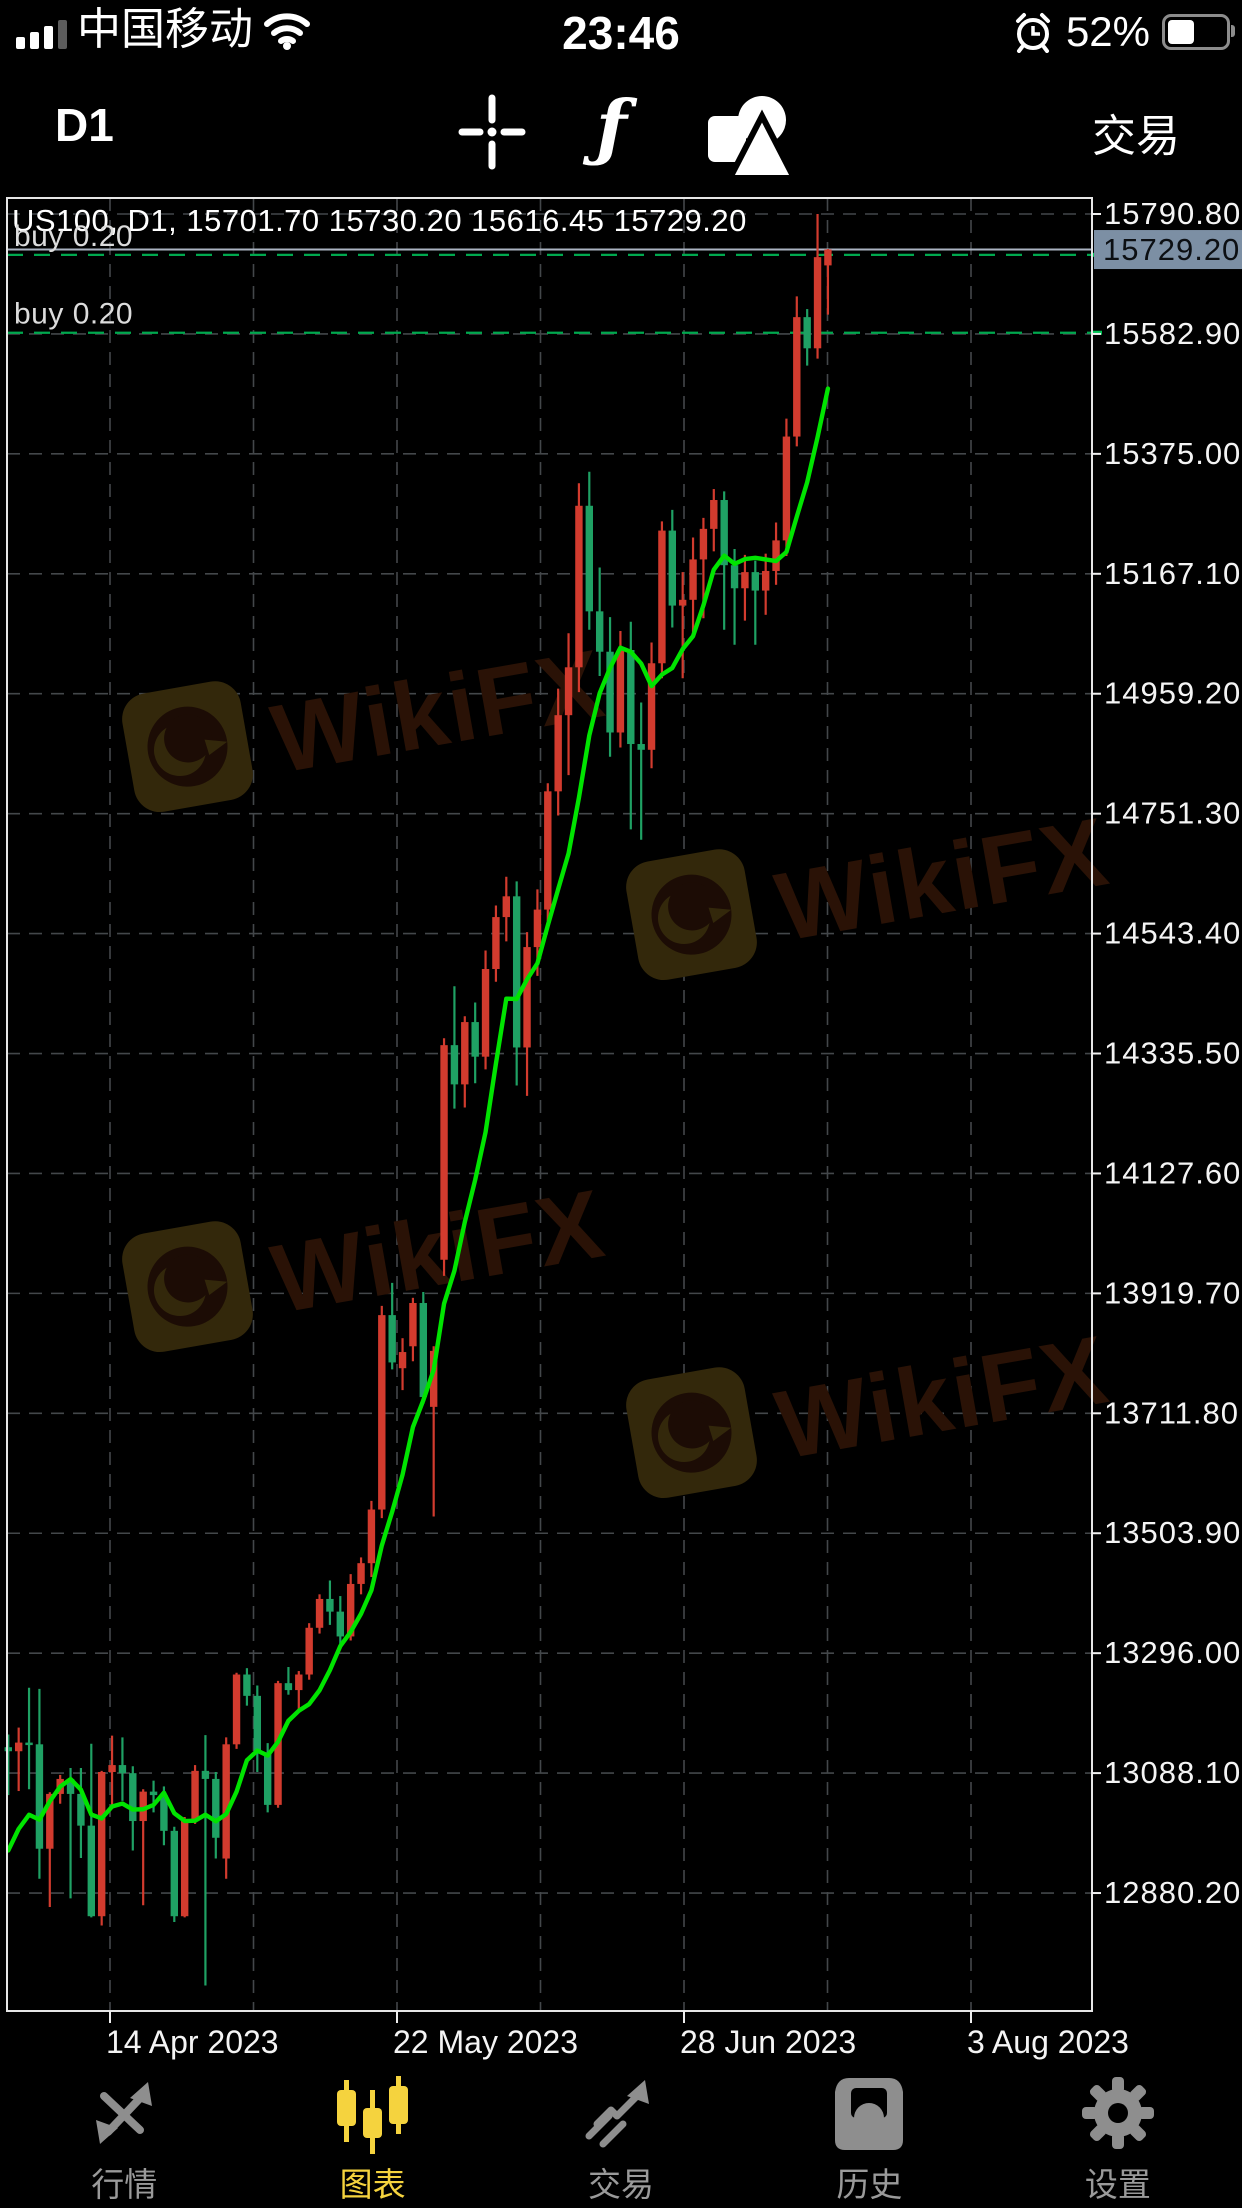 The width and height of the screenshot is (1242, 2208). I want to click on svg-text: 15729.20, so click(1171, 249).